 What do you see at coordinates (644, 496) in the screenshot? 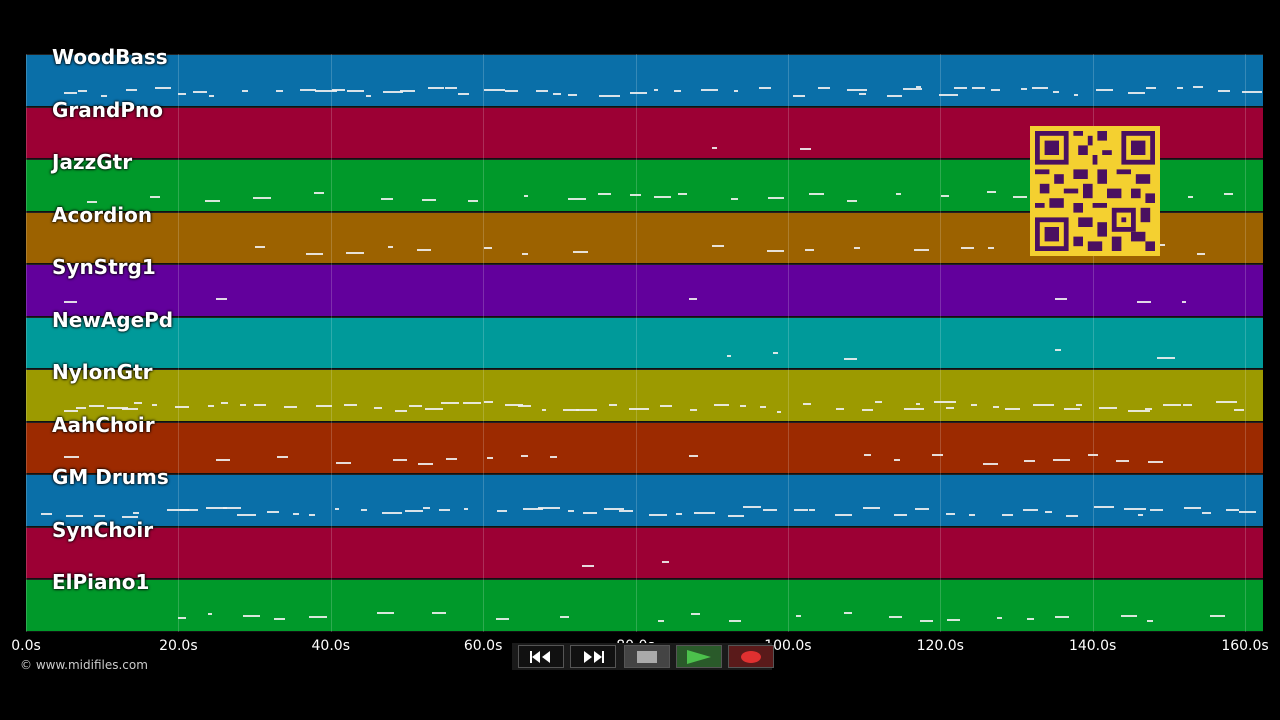
I see `track-lane: GM Drums` at bounding box center [644, 496].